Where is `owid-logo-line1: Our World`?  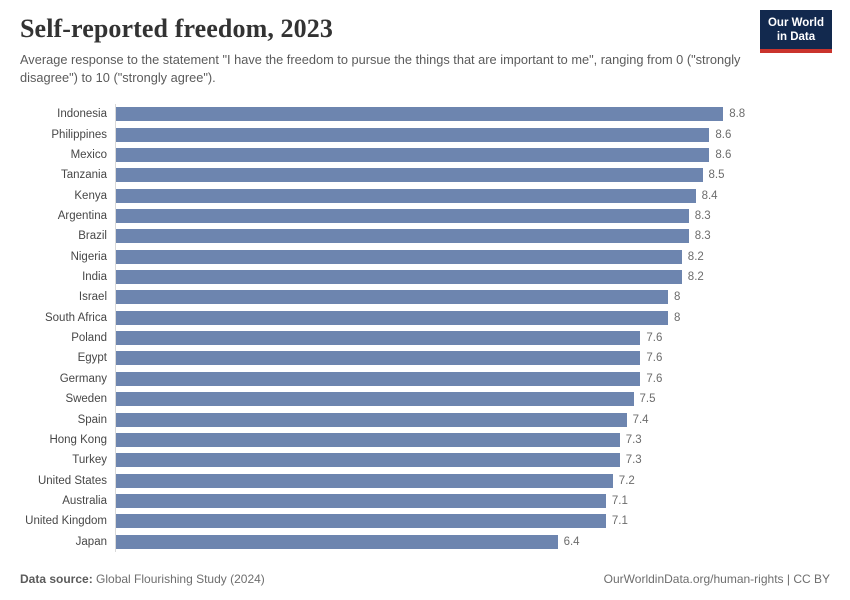 owid-logo-line1: Our World is located at coordinates (795, 23).